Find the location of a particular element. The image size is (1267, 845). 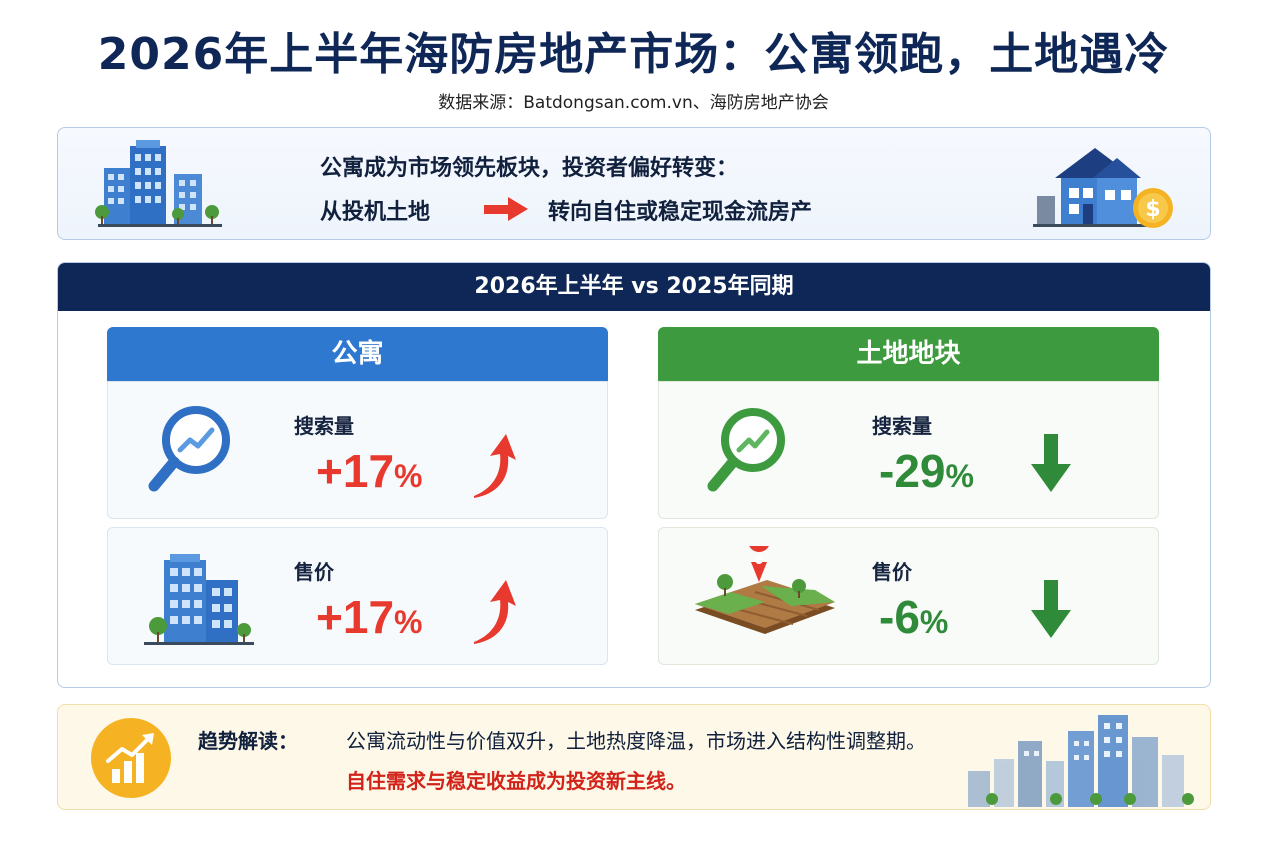

metric-value: -29% is located at coordinates (926, 471).